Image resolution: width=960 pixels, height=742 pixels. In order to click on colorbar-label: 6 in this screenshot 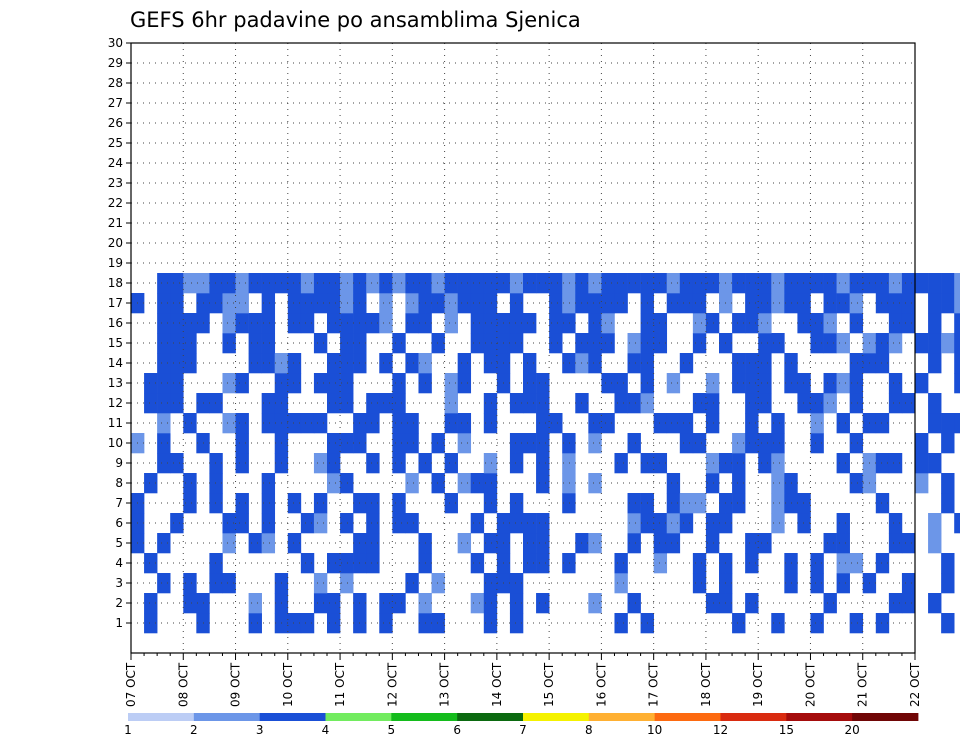, I will do `click(457, 730)`.